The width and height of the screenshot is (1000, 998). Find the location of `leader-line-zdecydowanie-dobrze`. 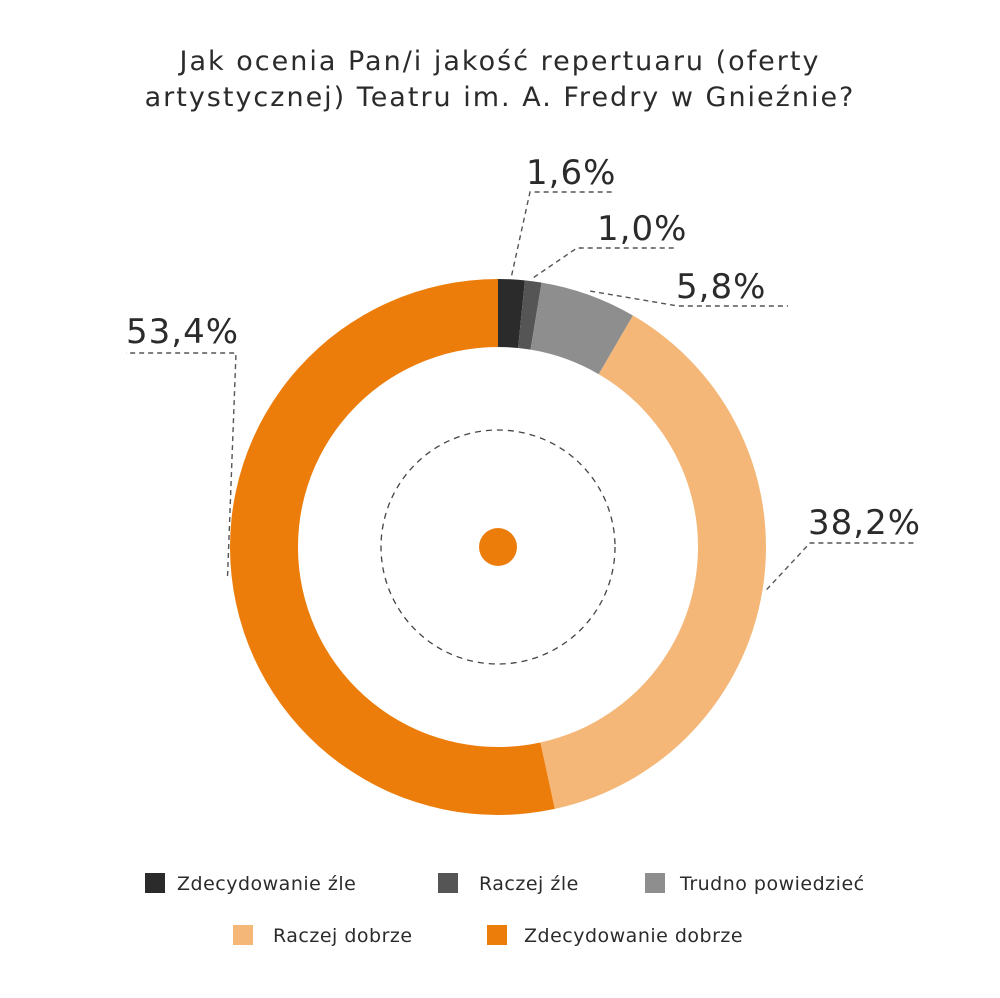

leader-line-zdecydowanie-dobrze is located at coordinates (181, 464).